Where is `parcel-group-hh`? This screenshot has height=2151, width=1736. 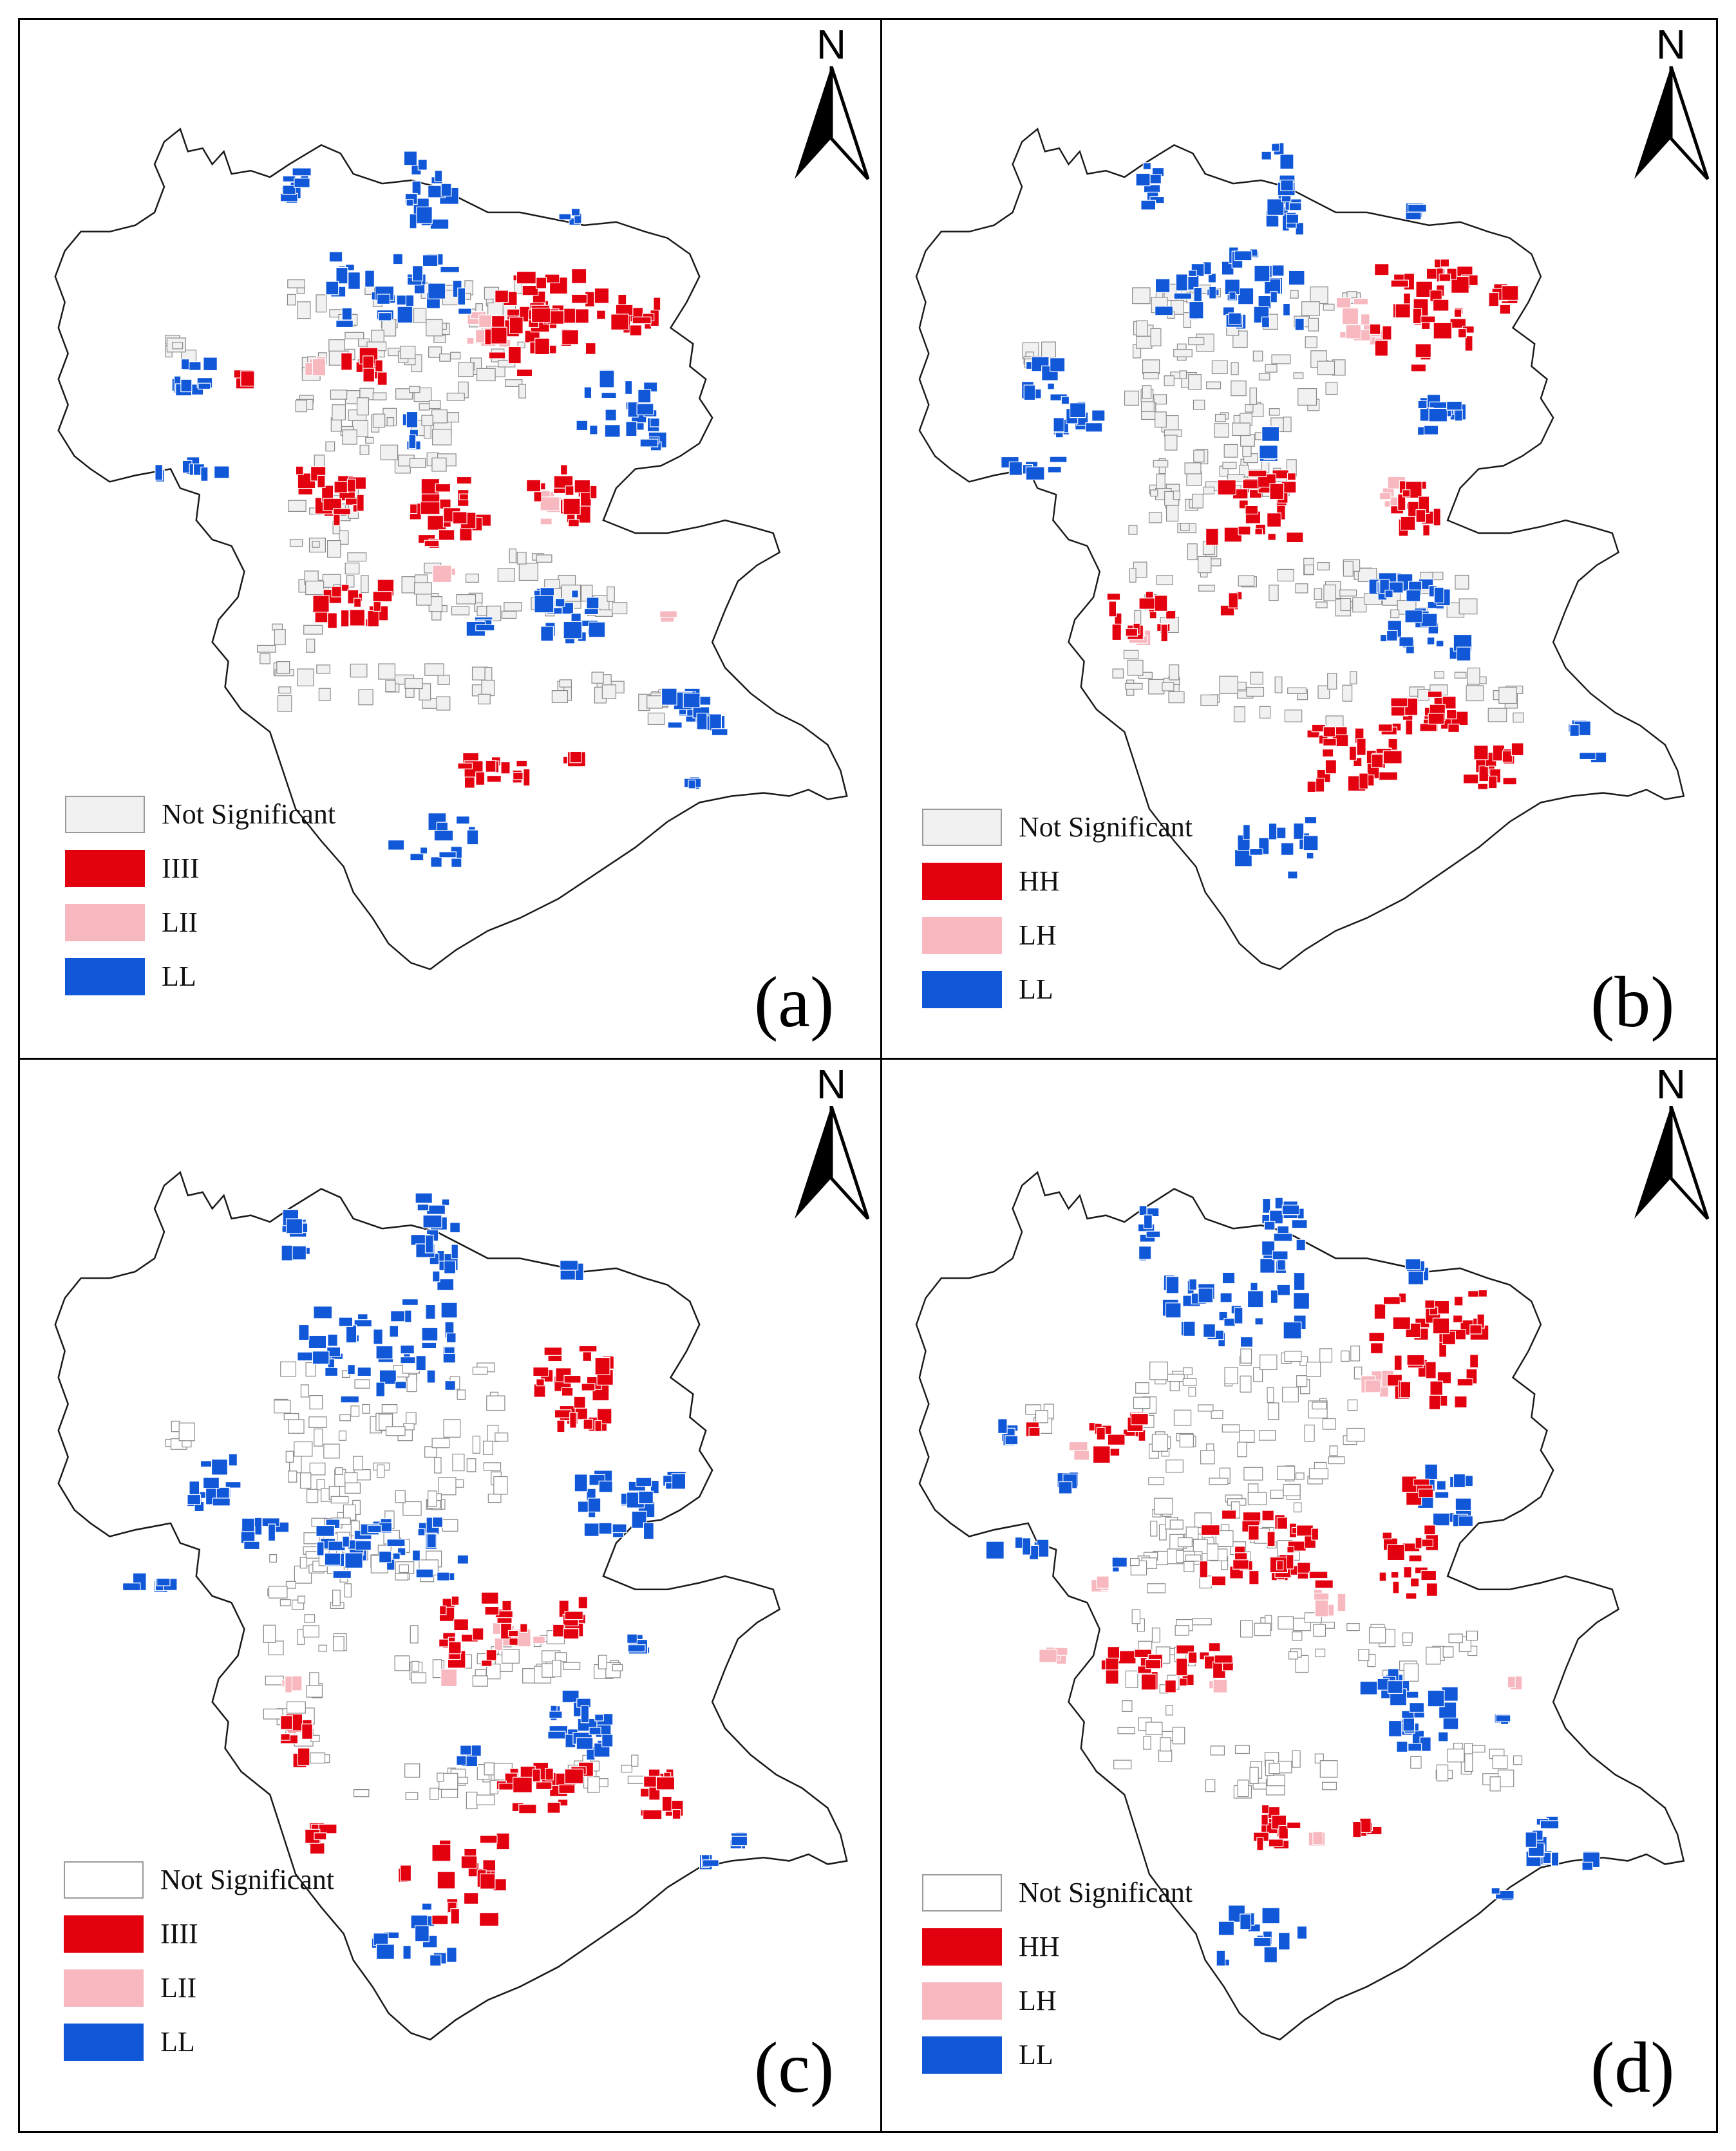 parcel-group-hh is located at coordinates (1315, 525).